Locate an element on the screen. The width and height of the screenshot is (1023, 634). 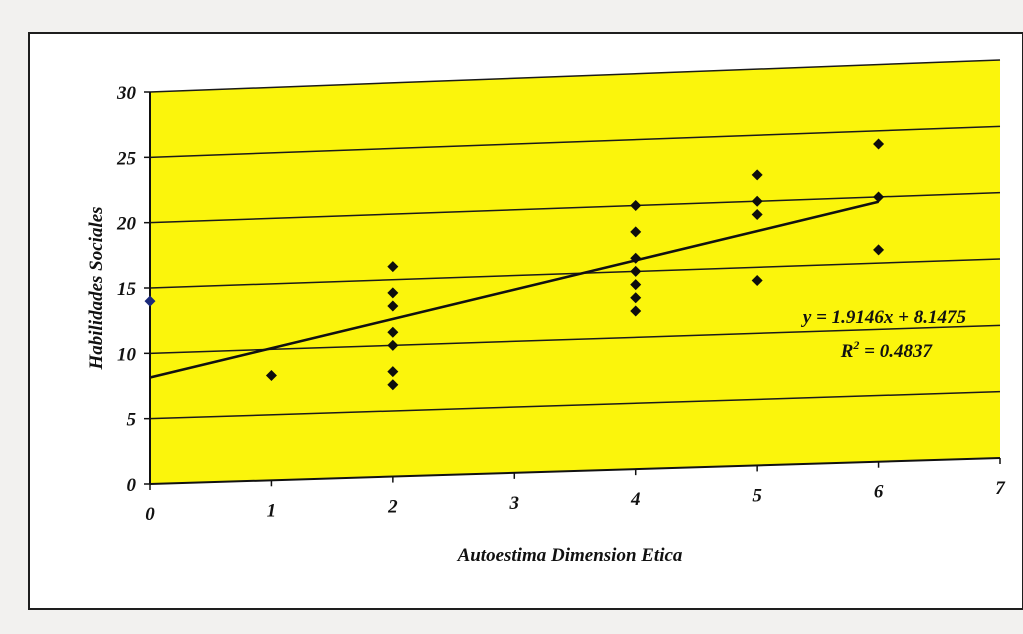
r-squared-label: R2 = 0.4837 is located at coordinates (887, 350).